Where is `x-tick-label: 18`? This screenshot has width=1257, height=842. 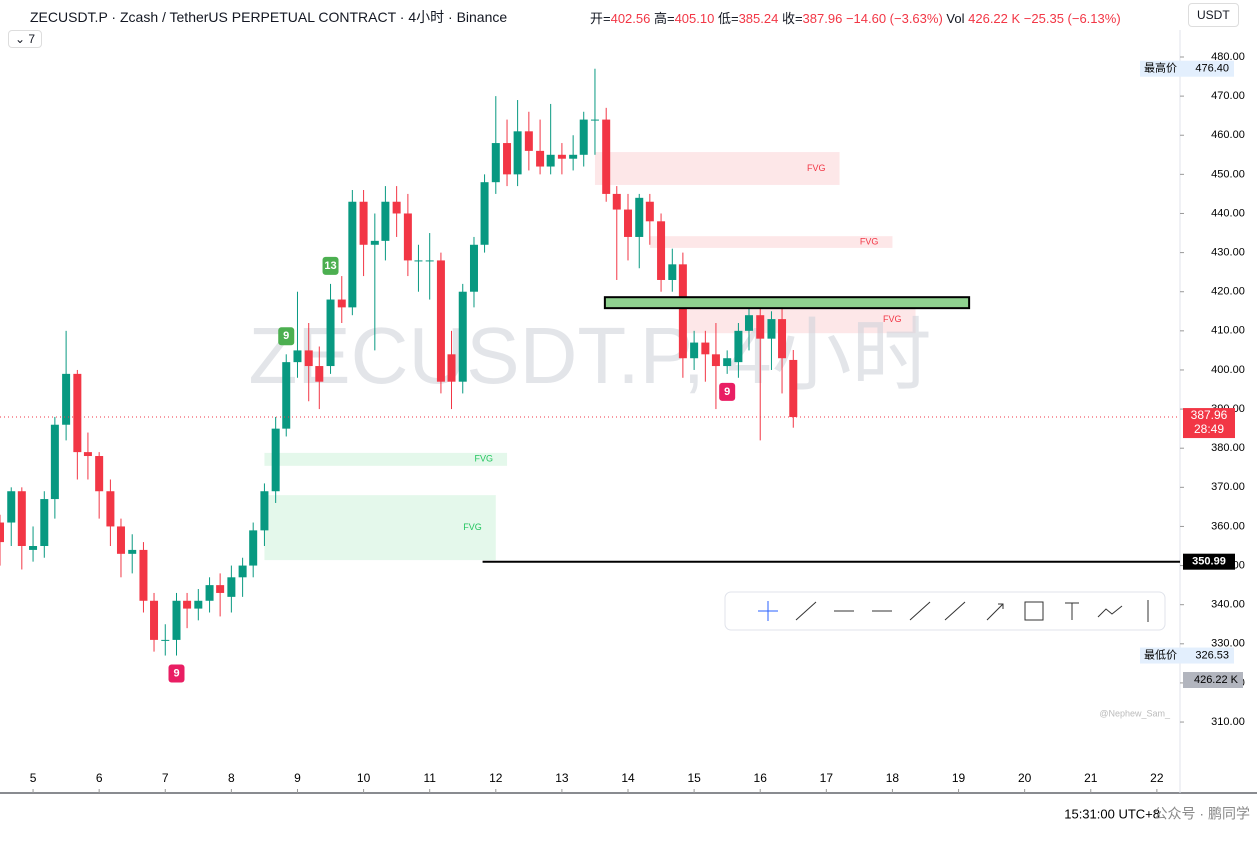
x-tick-label: 18 is located at coordinates (893, 778).